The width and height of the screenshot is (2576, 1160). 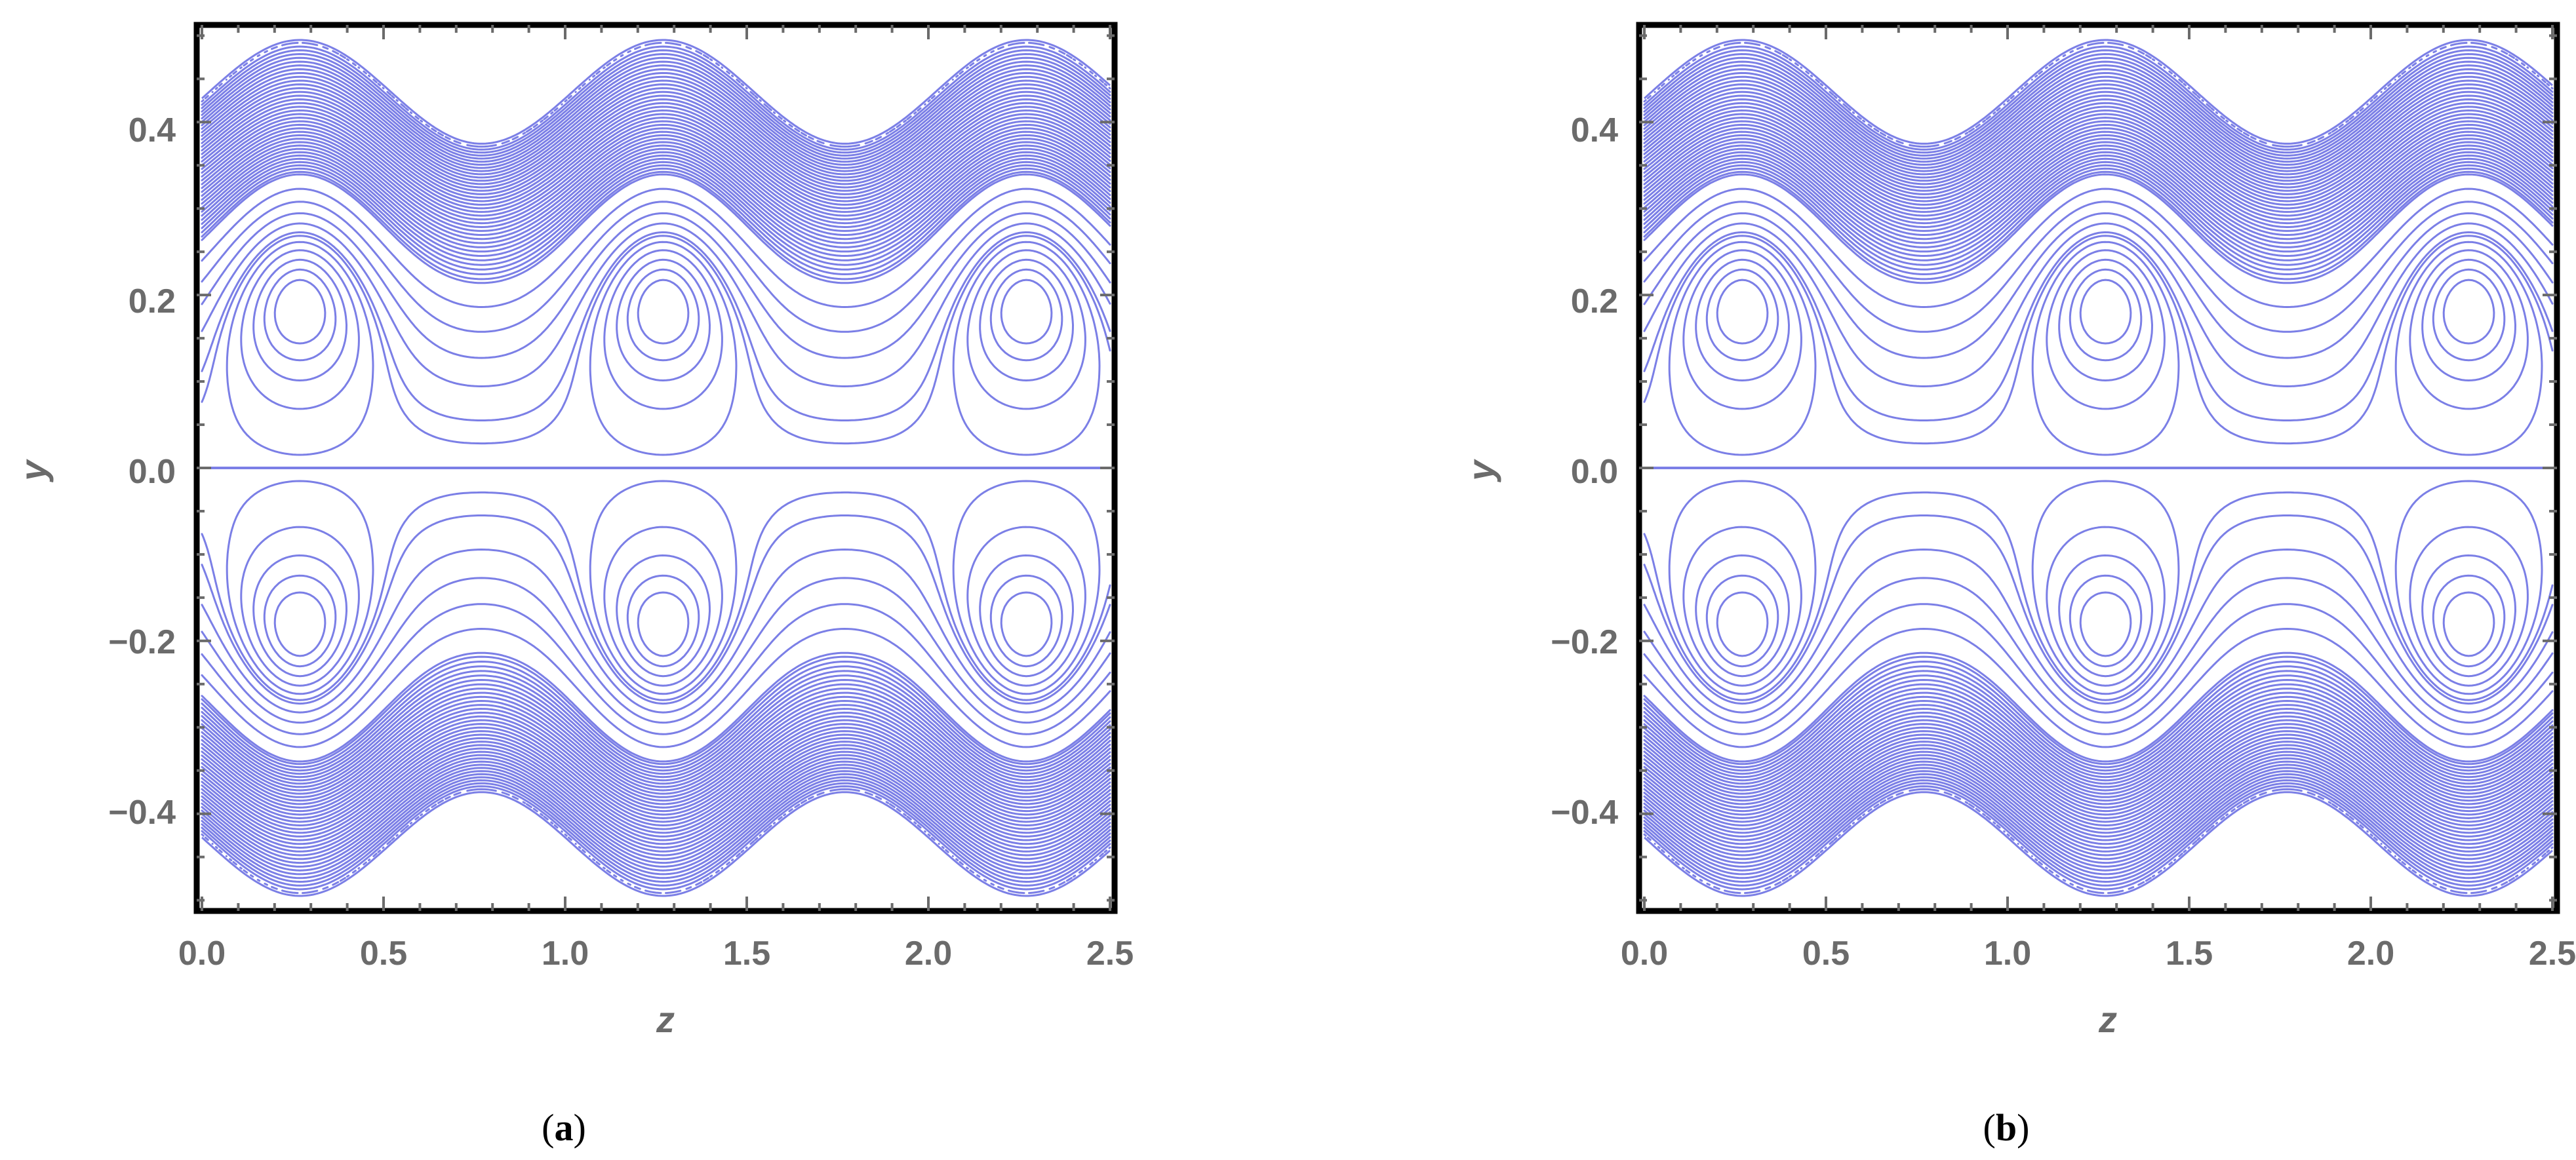 What do you see at coordinates (656, 954) in the screenshot?
I see `x-tick-labels-a: 0.0 0.5 1.0 1.5 2.0 2.5` at bounding box center [656, 954].